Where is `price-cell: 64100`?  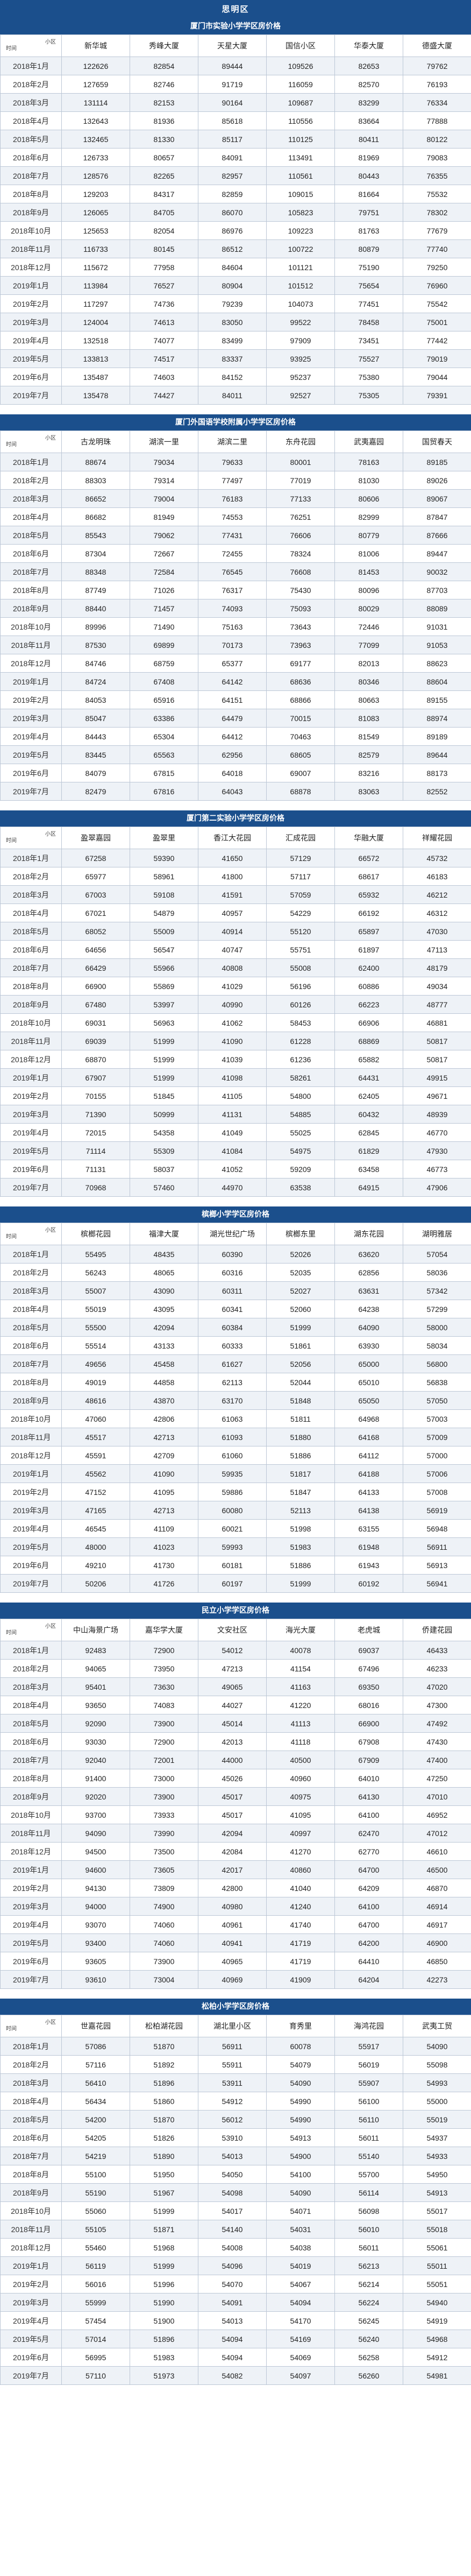
price-cell: 64100 is located at coordinates (368, 1814).